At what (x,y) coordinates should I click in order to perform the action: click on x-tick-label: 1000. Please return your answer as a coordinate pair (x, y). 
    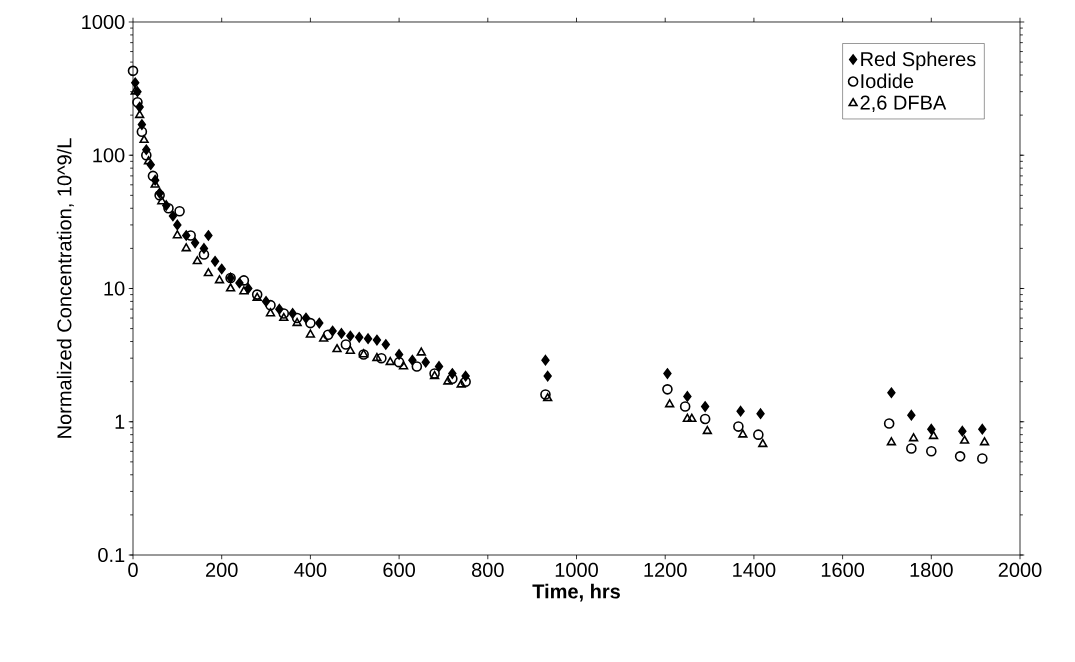
    Looking at the image, I should click on (576, 569).